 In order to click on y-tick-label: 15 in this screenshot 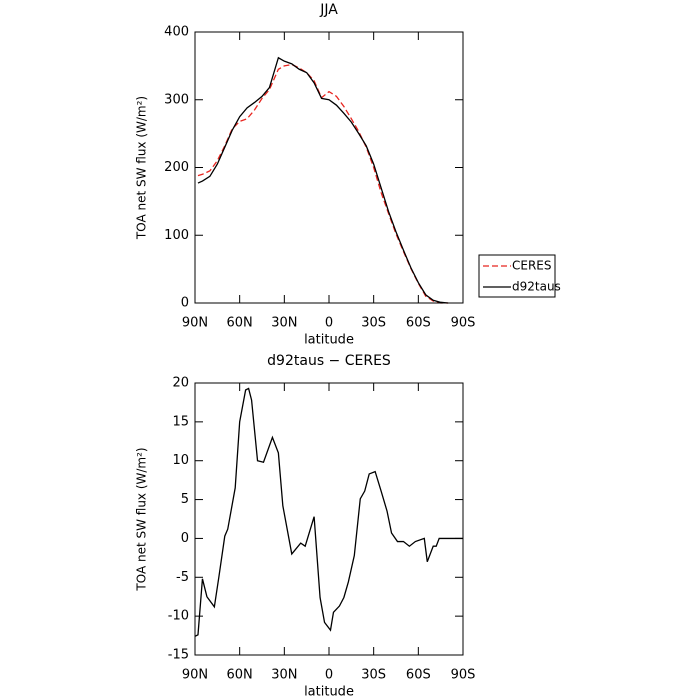, I will do `click(180, 421)`.